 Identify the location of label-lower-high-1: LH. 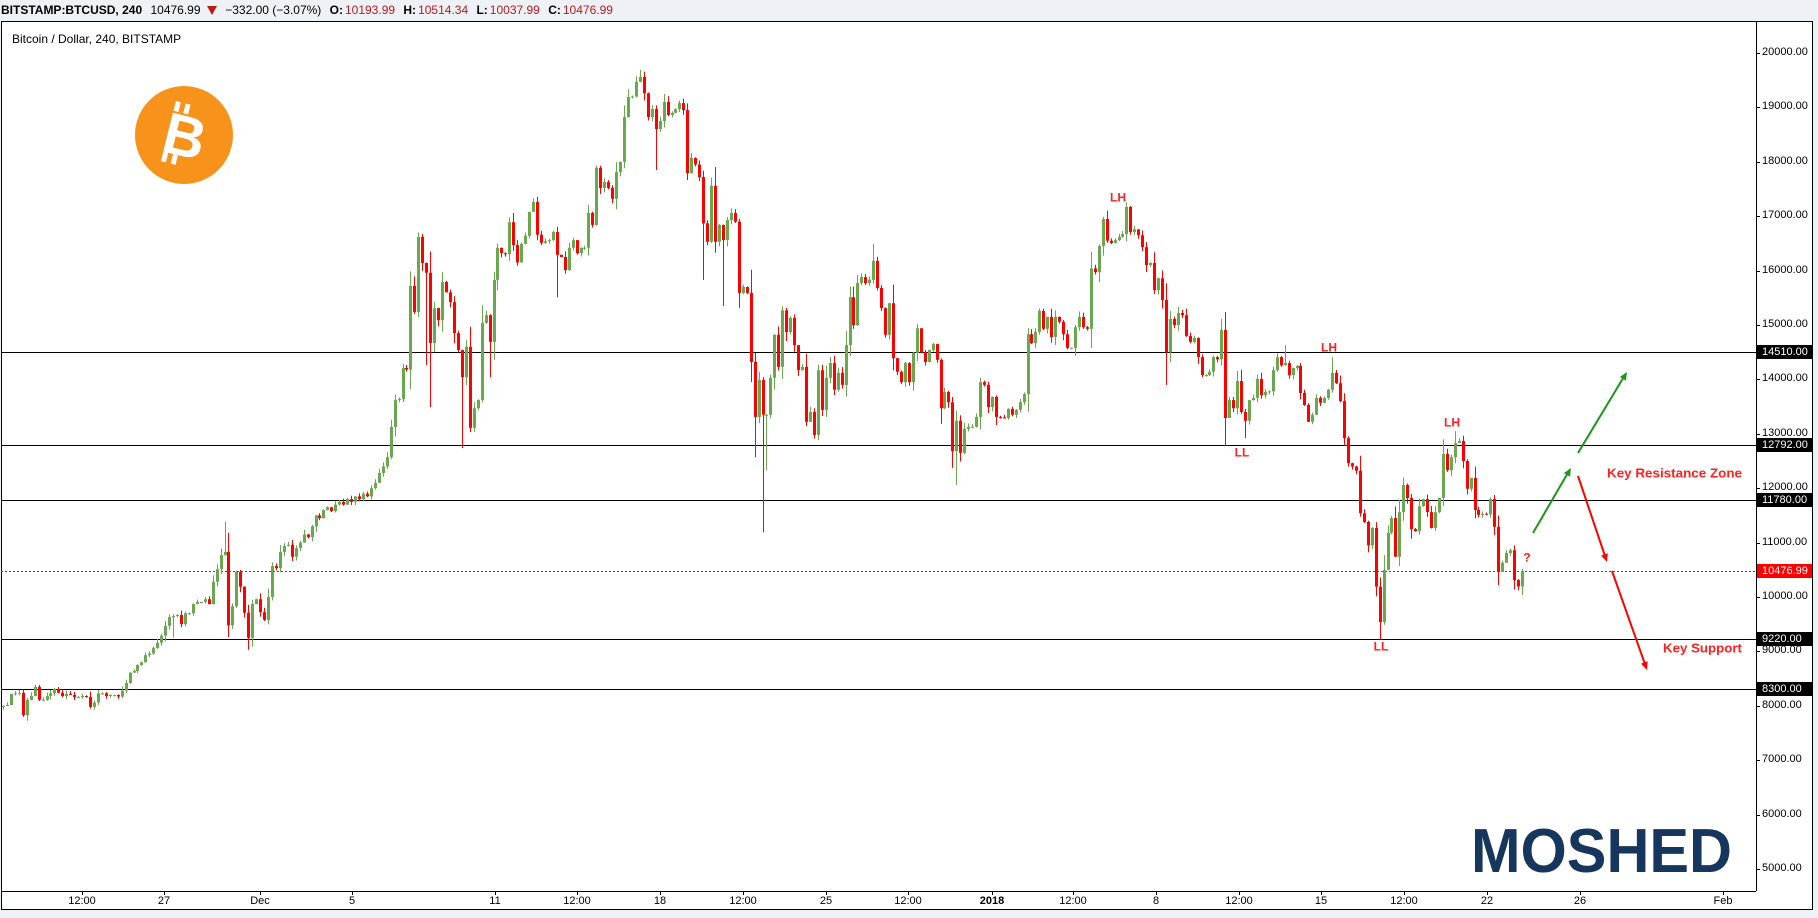
(1118, 198).